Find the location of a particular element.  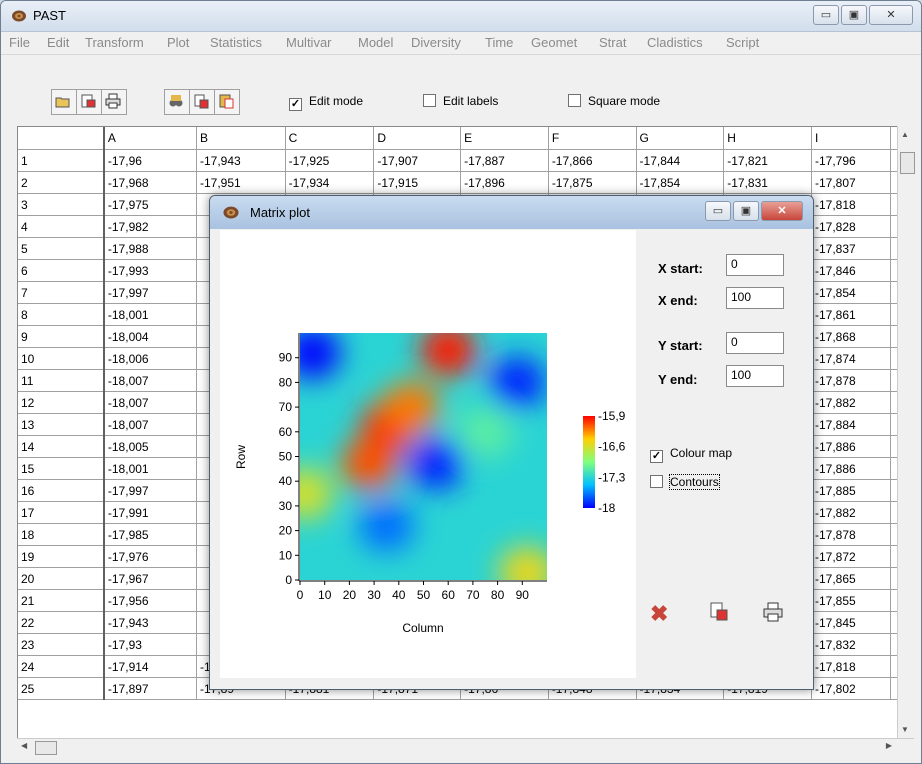

table-cell: -17,897 is located at coordinates (150, 688).